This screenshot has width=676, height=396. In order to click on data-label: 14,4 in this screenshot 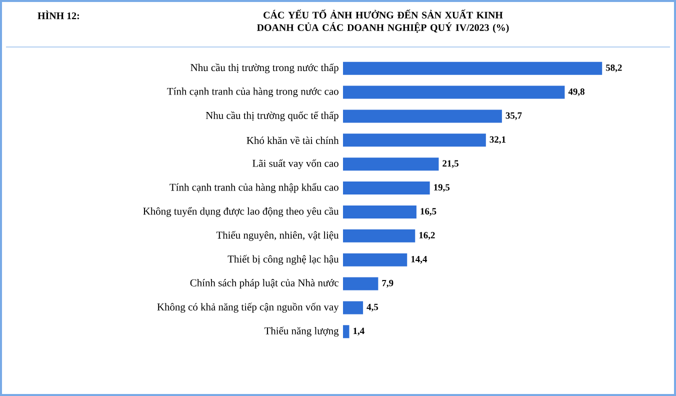, I will do `click(419, 260)`.